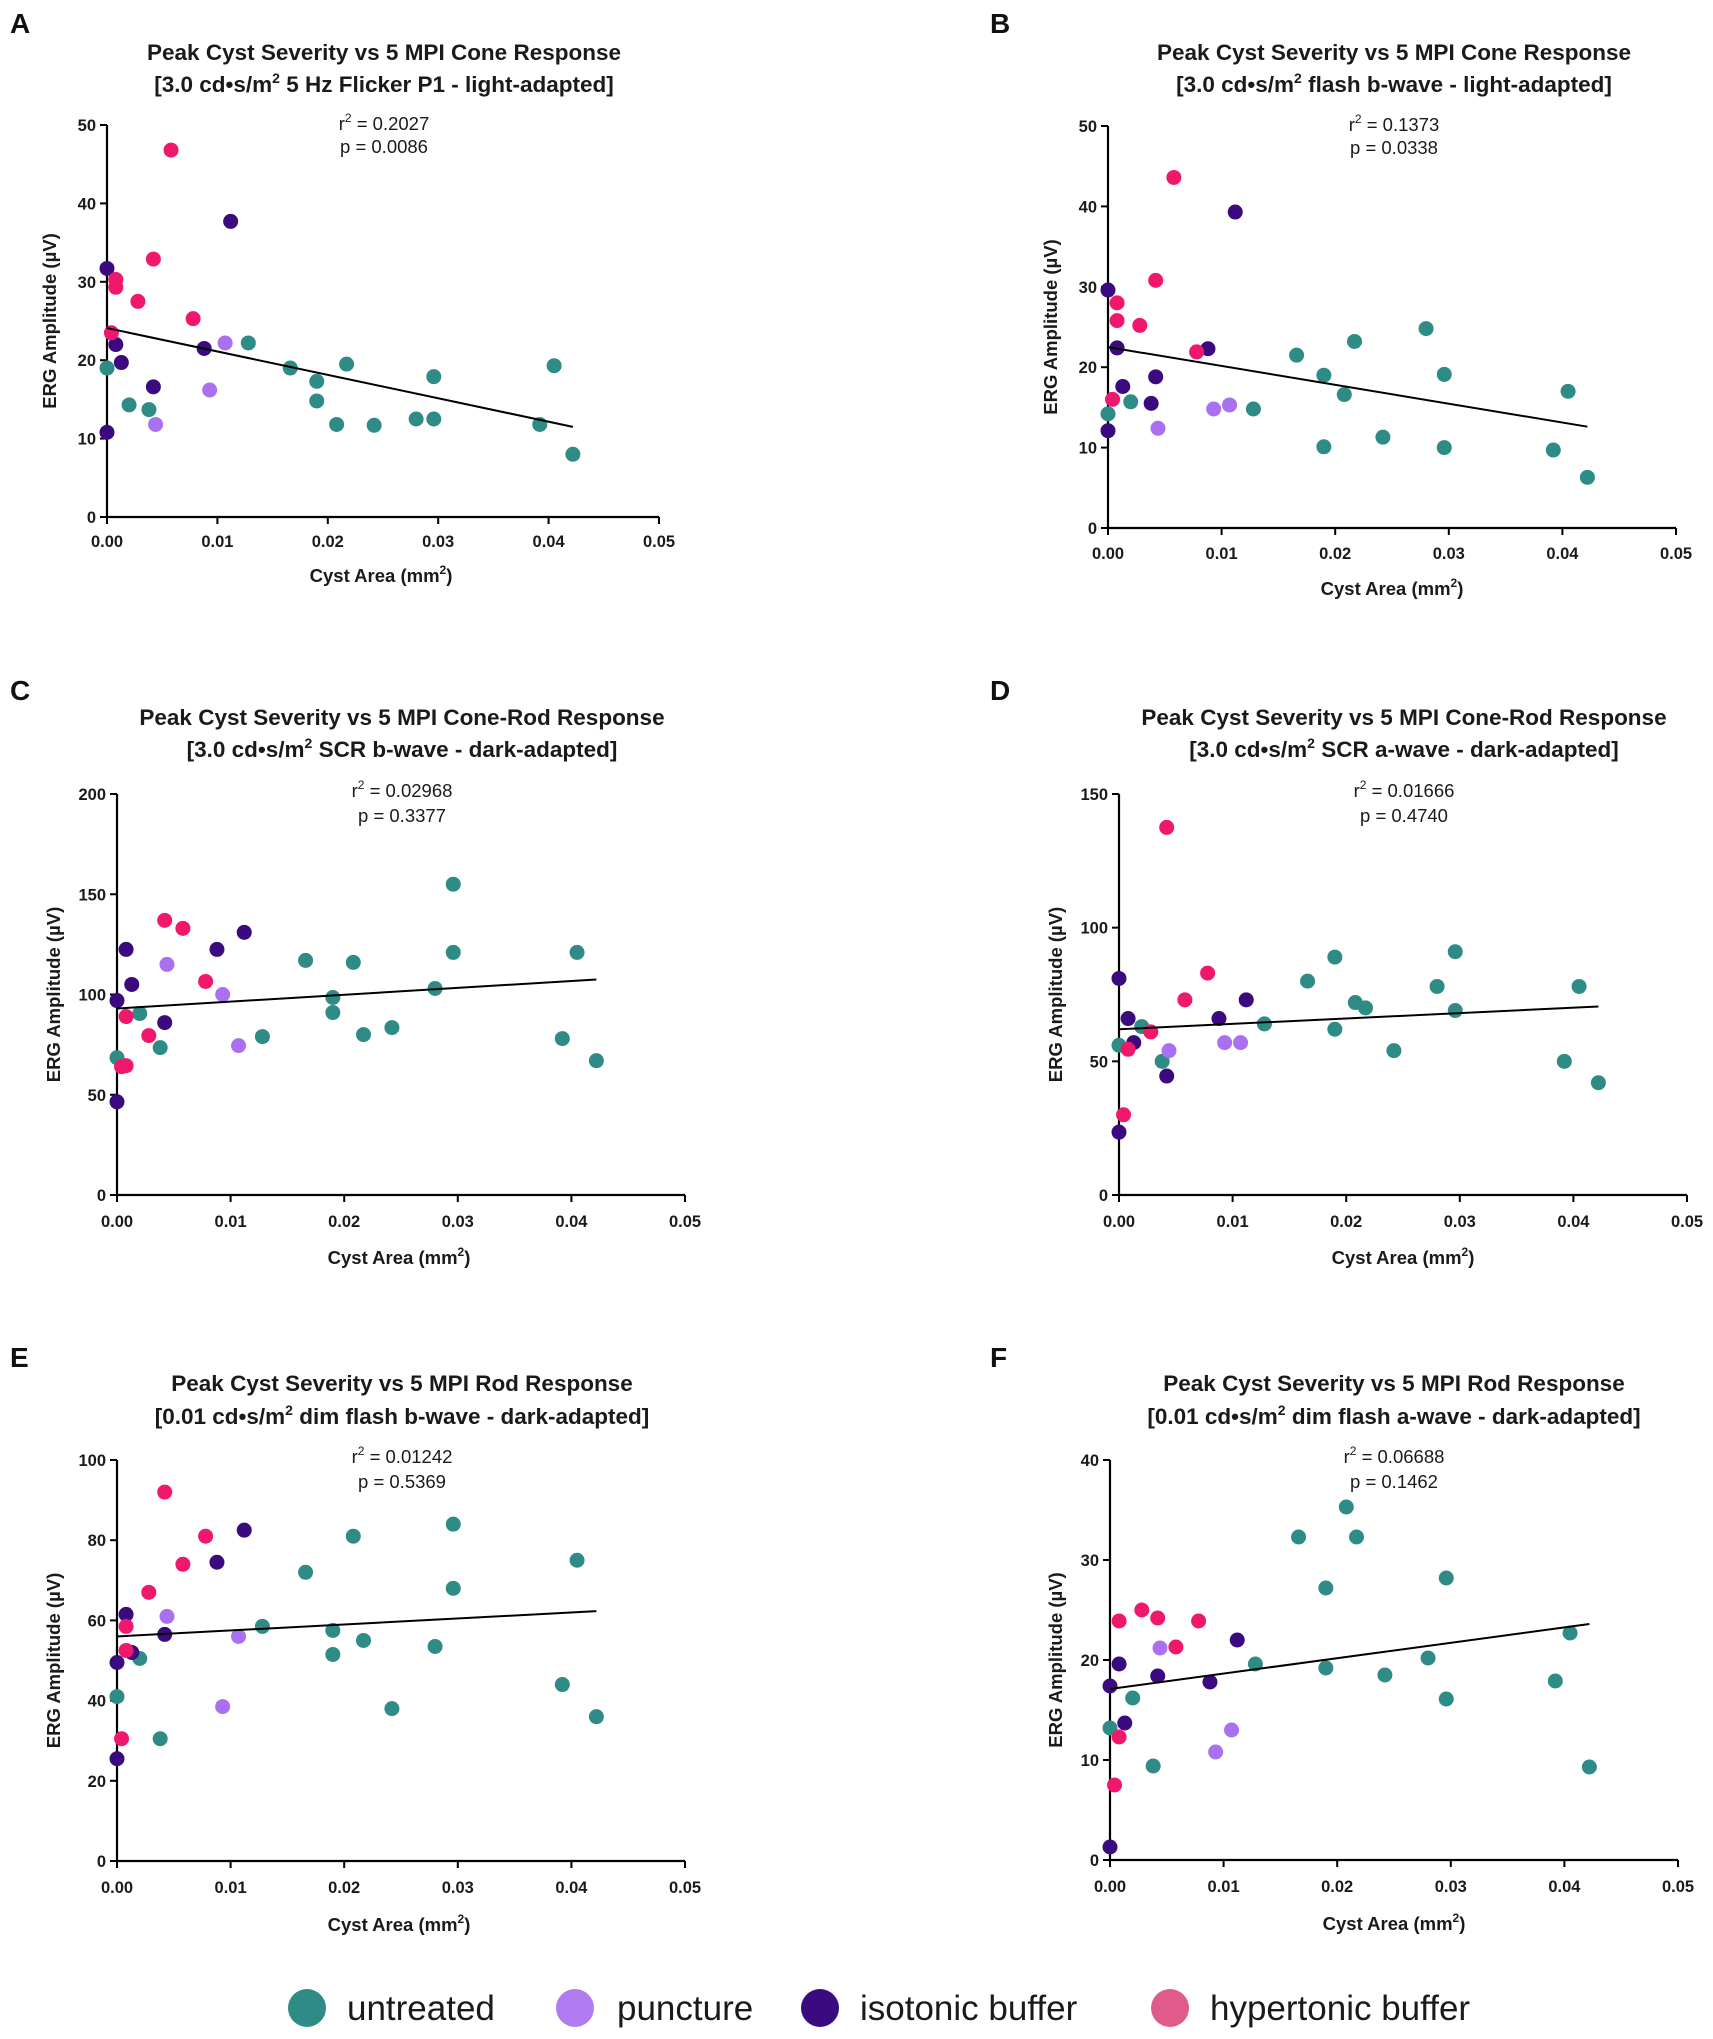  I want to click on y-axis-label-f: ERG Amplitude (µV), so click(1055, 1659).